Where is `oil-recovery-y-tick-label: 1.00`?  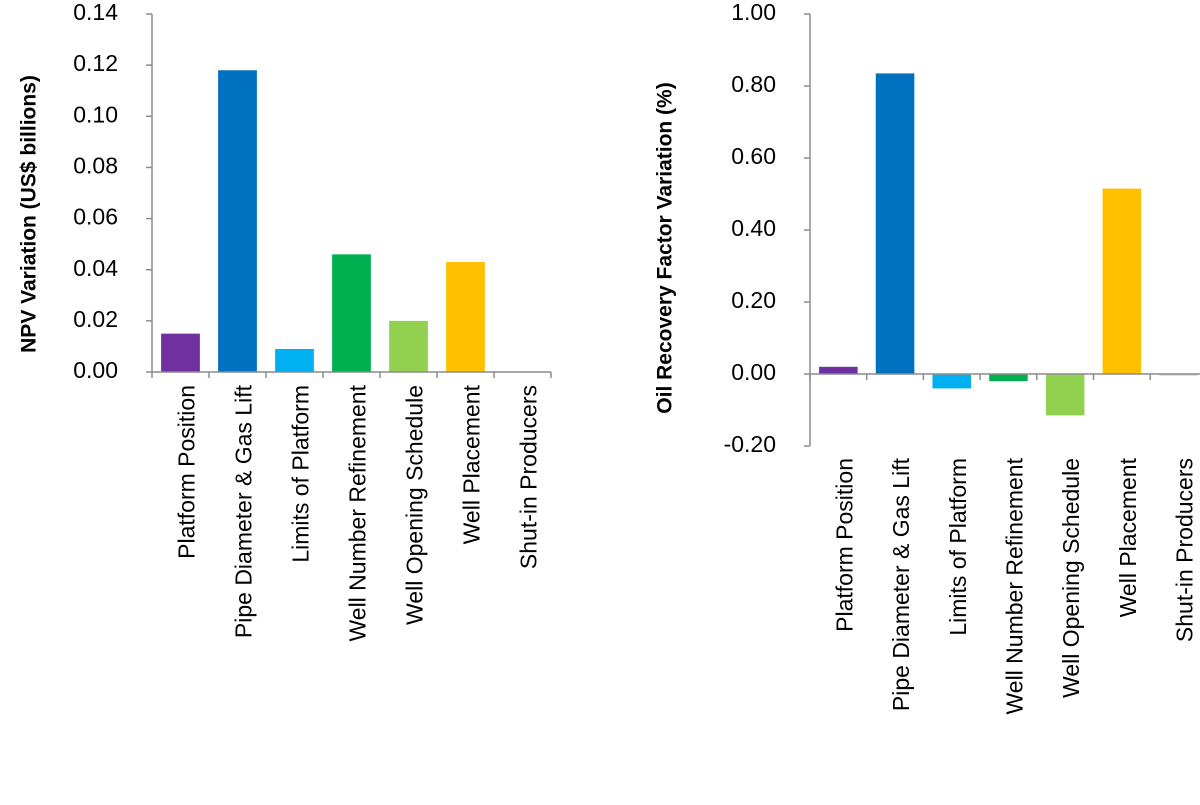 oil-recovery-y-tick-label: 1.00 is located at coordinates (753, 12).